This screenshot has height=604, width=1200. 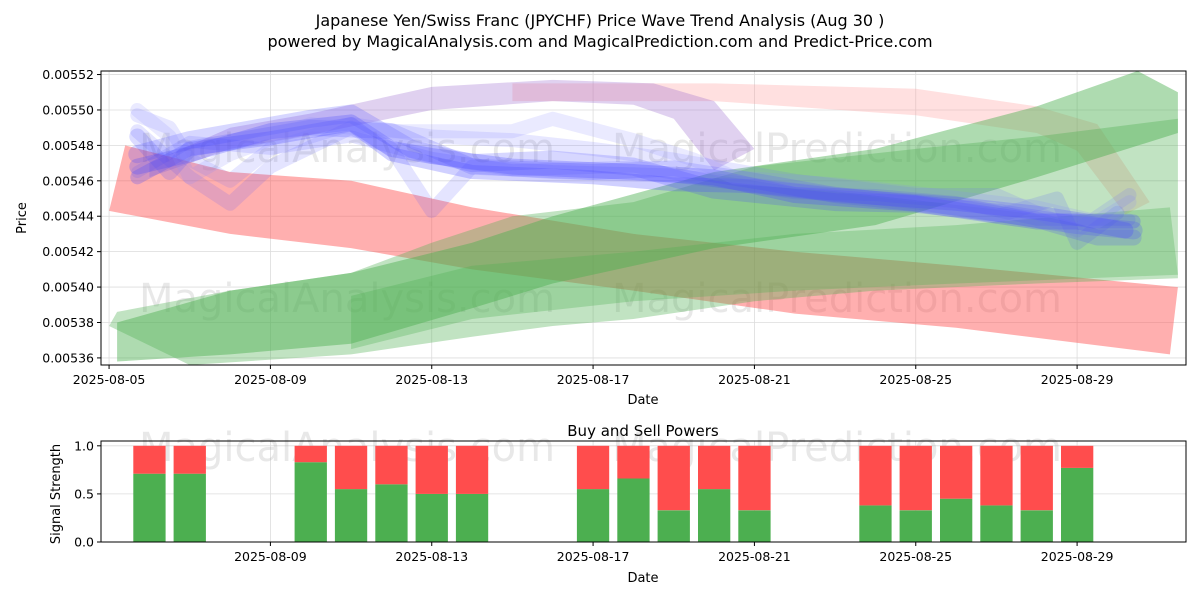 I want to click on price-y-tick-label: 0.00548, so click(x=68, y=145).